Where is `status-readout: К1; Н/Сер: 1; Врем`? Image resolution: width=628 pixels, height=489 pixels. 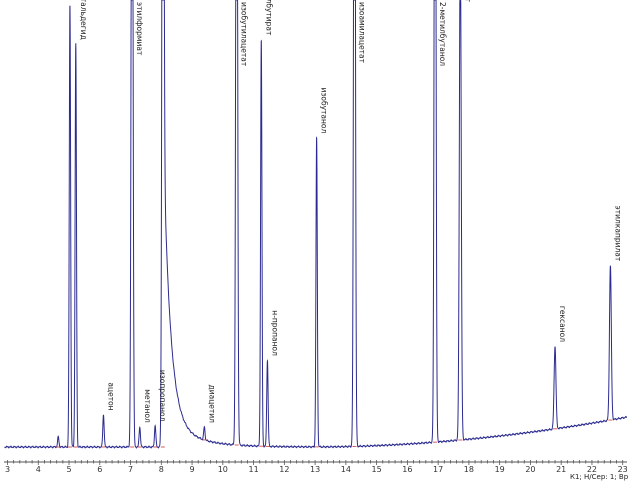 status-readout: К1; Н/Сер: 1; Врем is located at coordinates (599, 477).